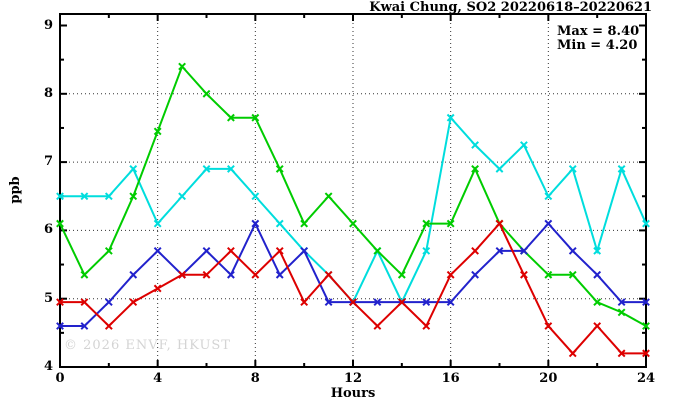 The height and width of the screenshot is (409, 674). What do you see at coordinates (48, 230) in the screenshot?
I see `y-tick-label: 6` at bounding box center [48, 230].